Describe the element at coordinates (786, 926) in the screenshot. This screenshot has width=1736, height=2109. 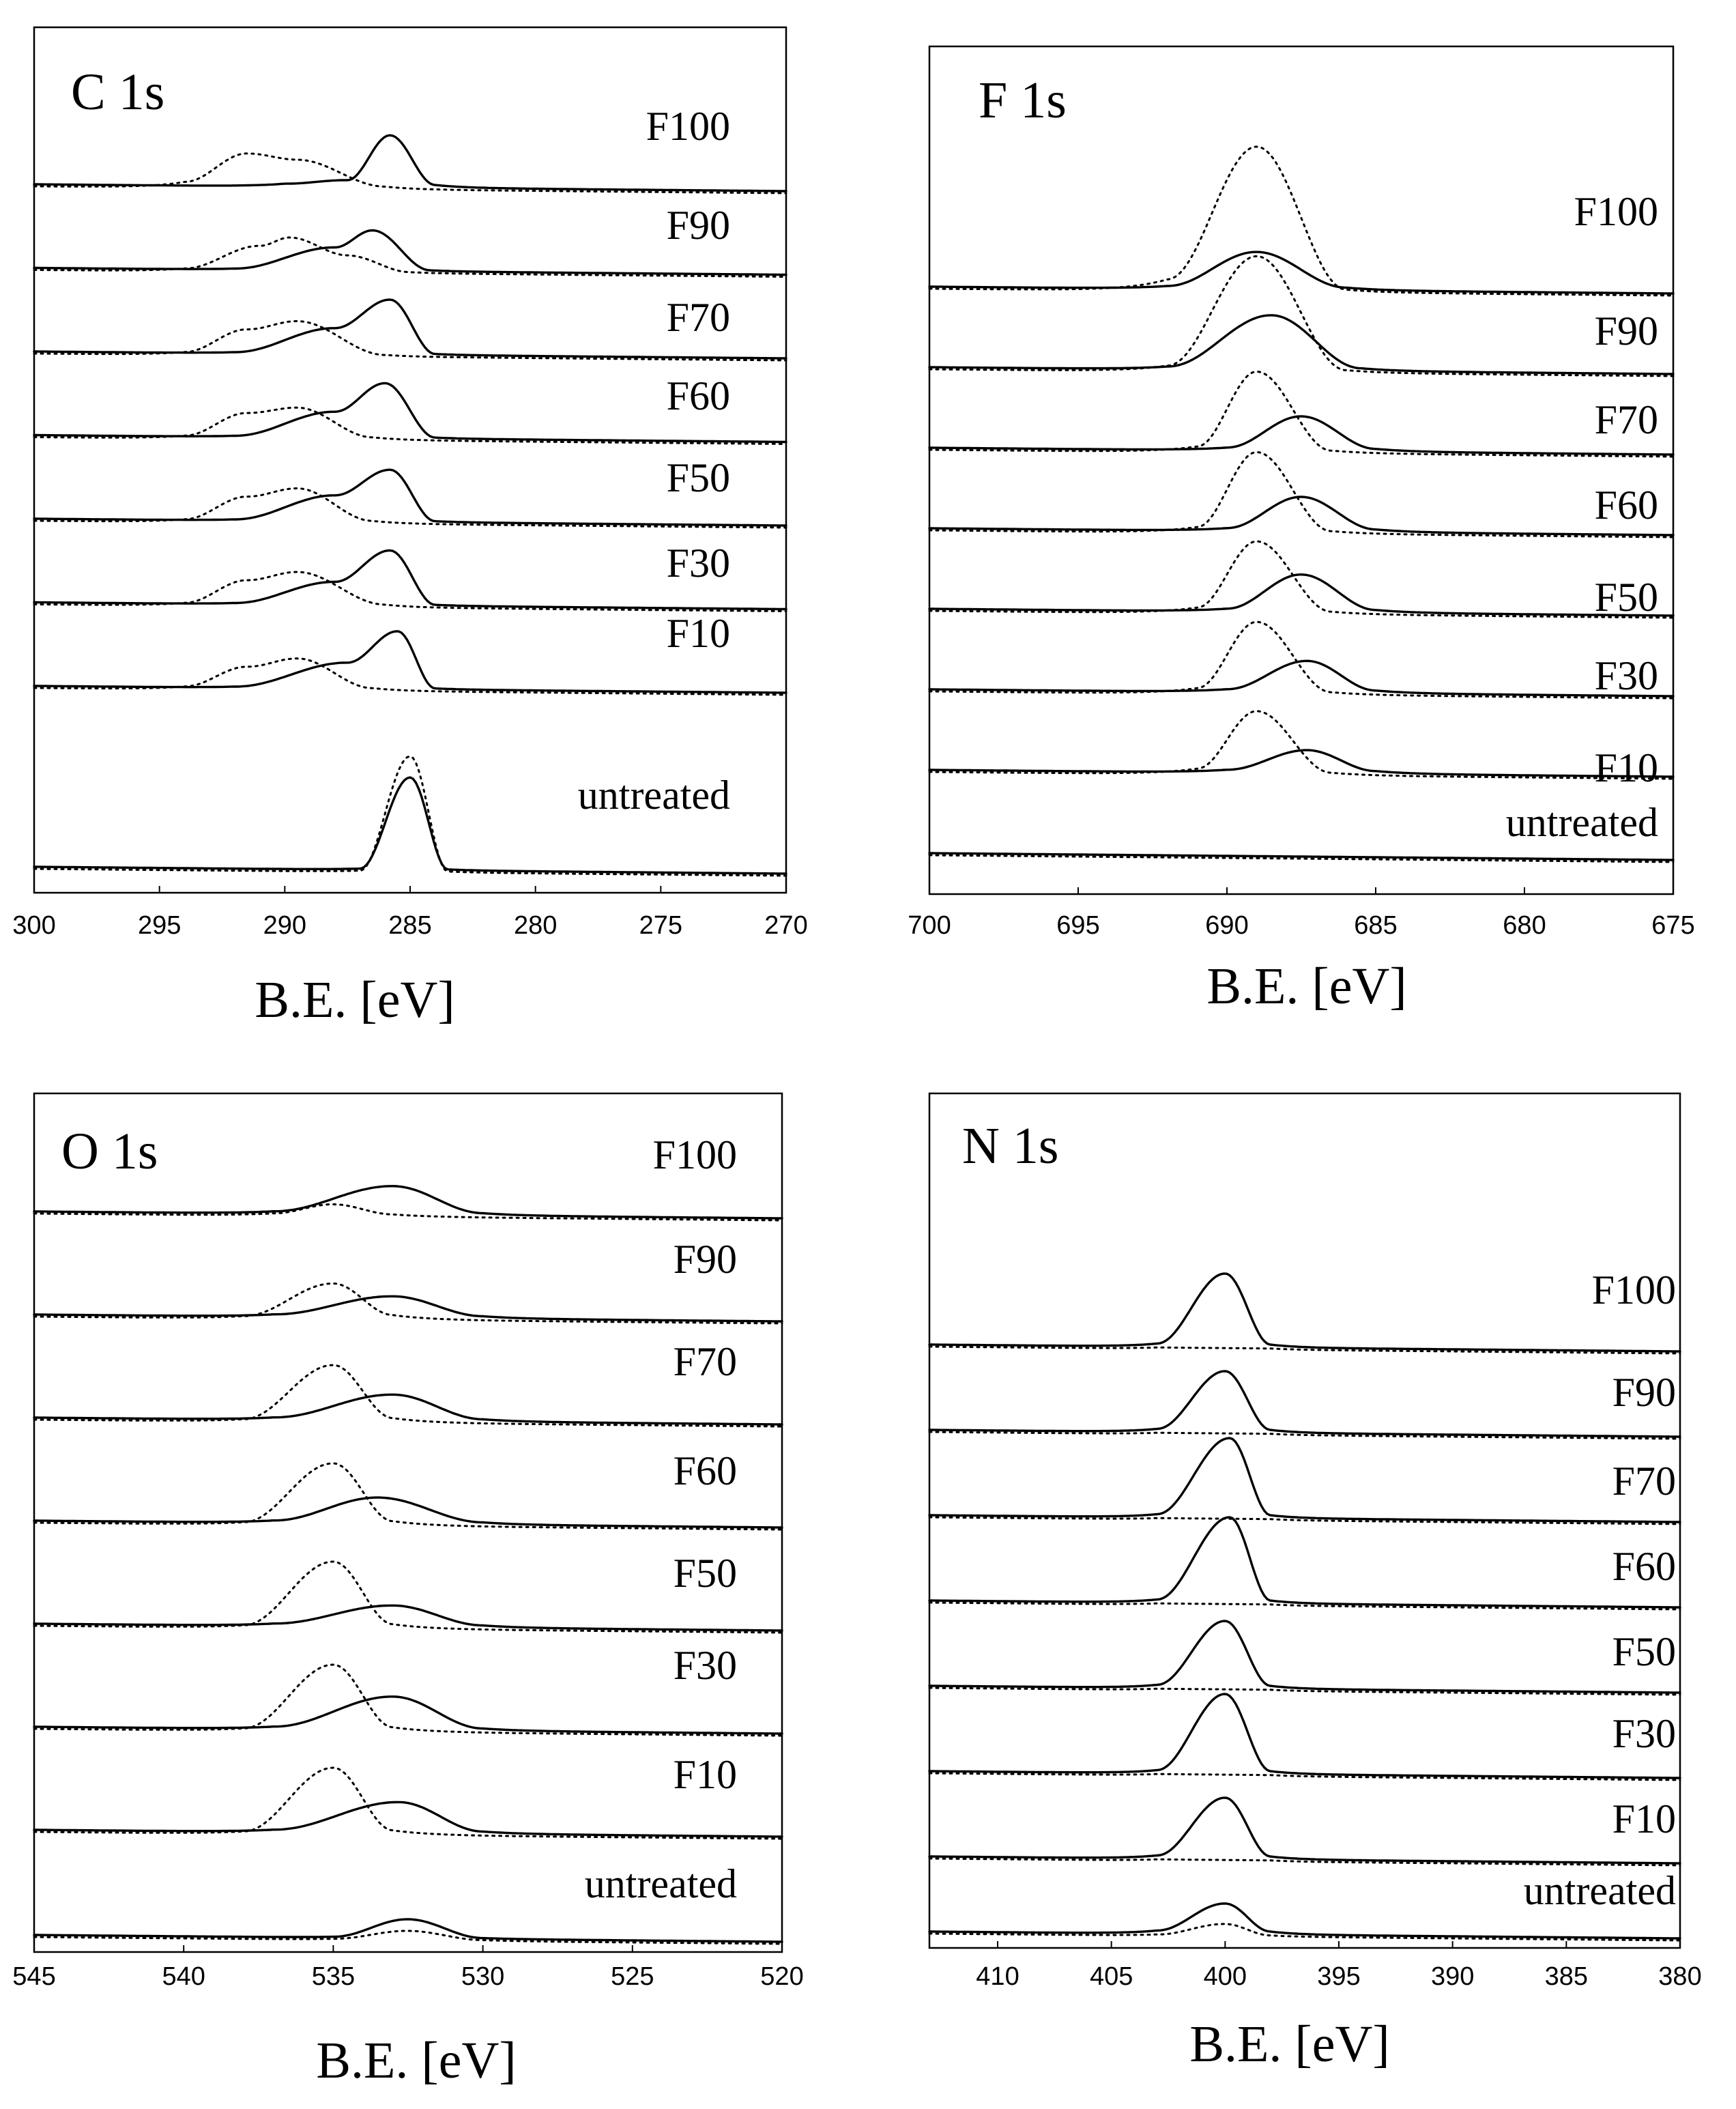
I see `x-tick-label: 270` at that location.